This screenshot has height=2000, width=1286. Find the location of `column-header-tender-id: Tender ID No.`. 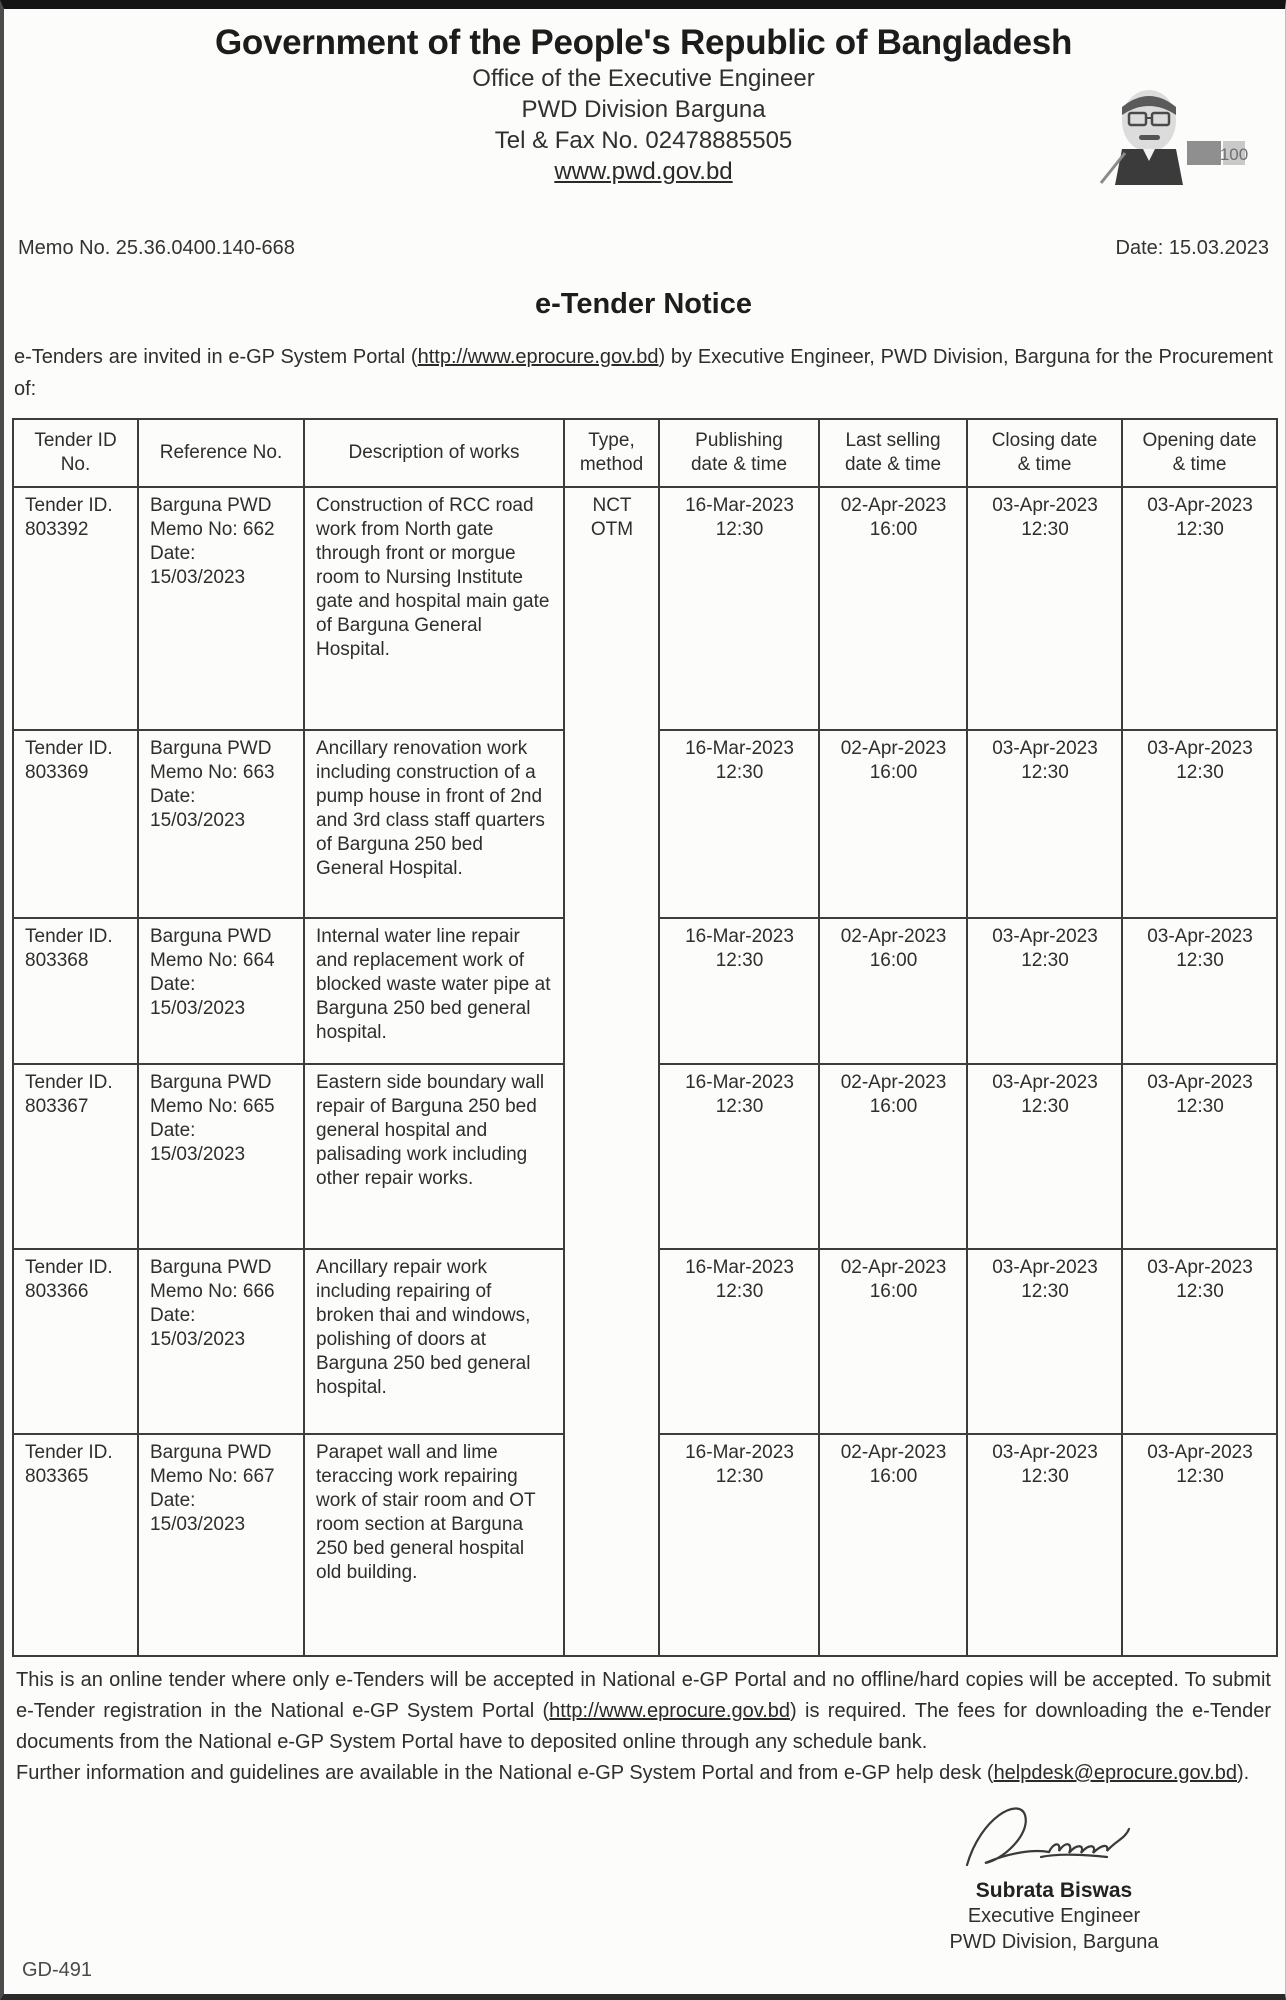

column-header-tender-id: Tender ID No. is located at coordinates (75, 453).